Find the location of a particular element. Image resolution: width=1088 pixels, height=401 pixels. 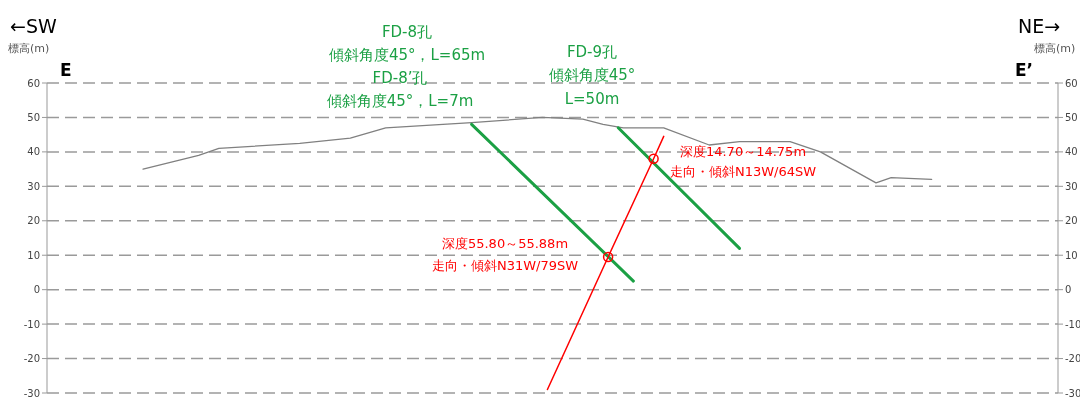

text: ←SW is located at coordinates (33, 26).